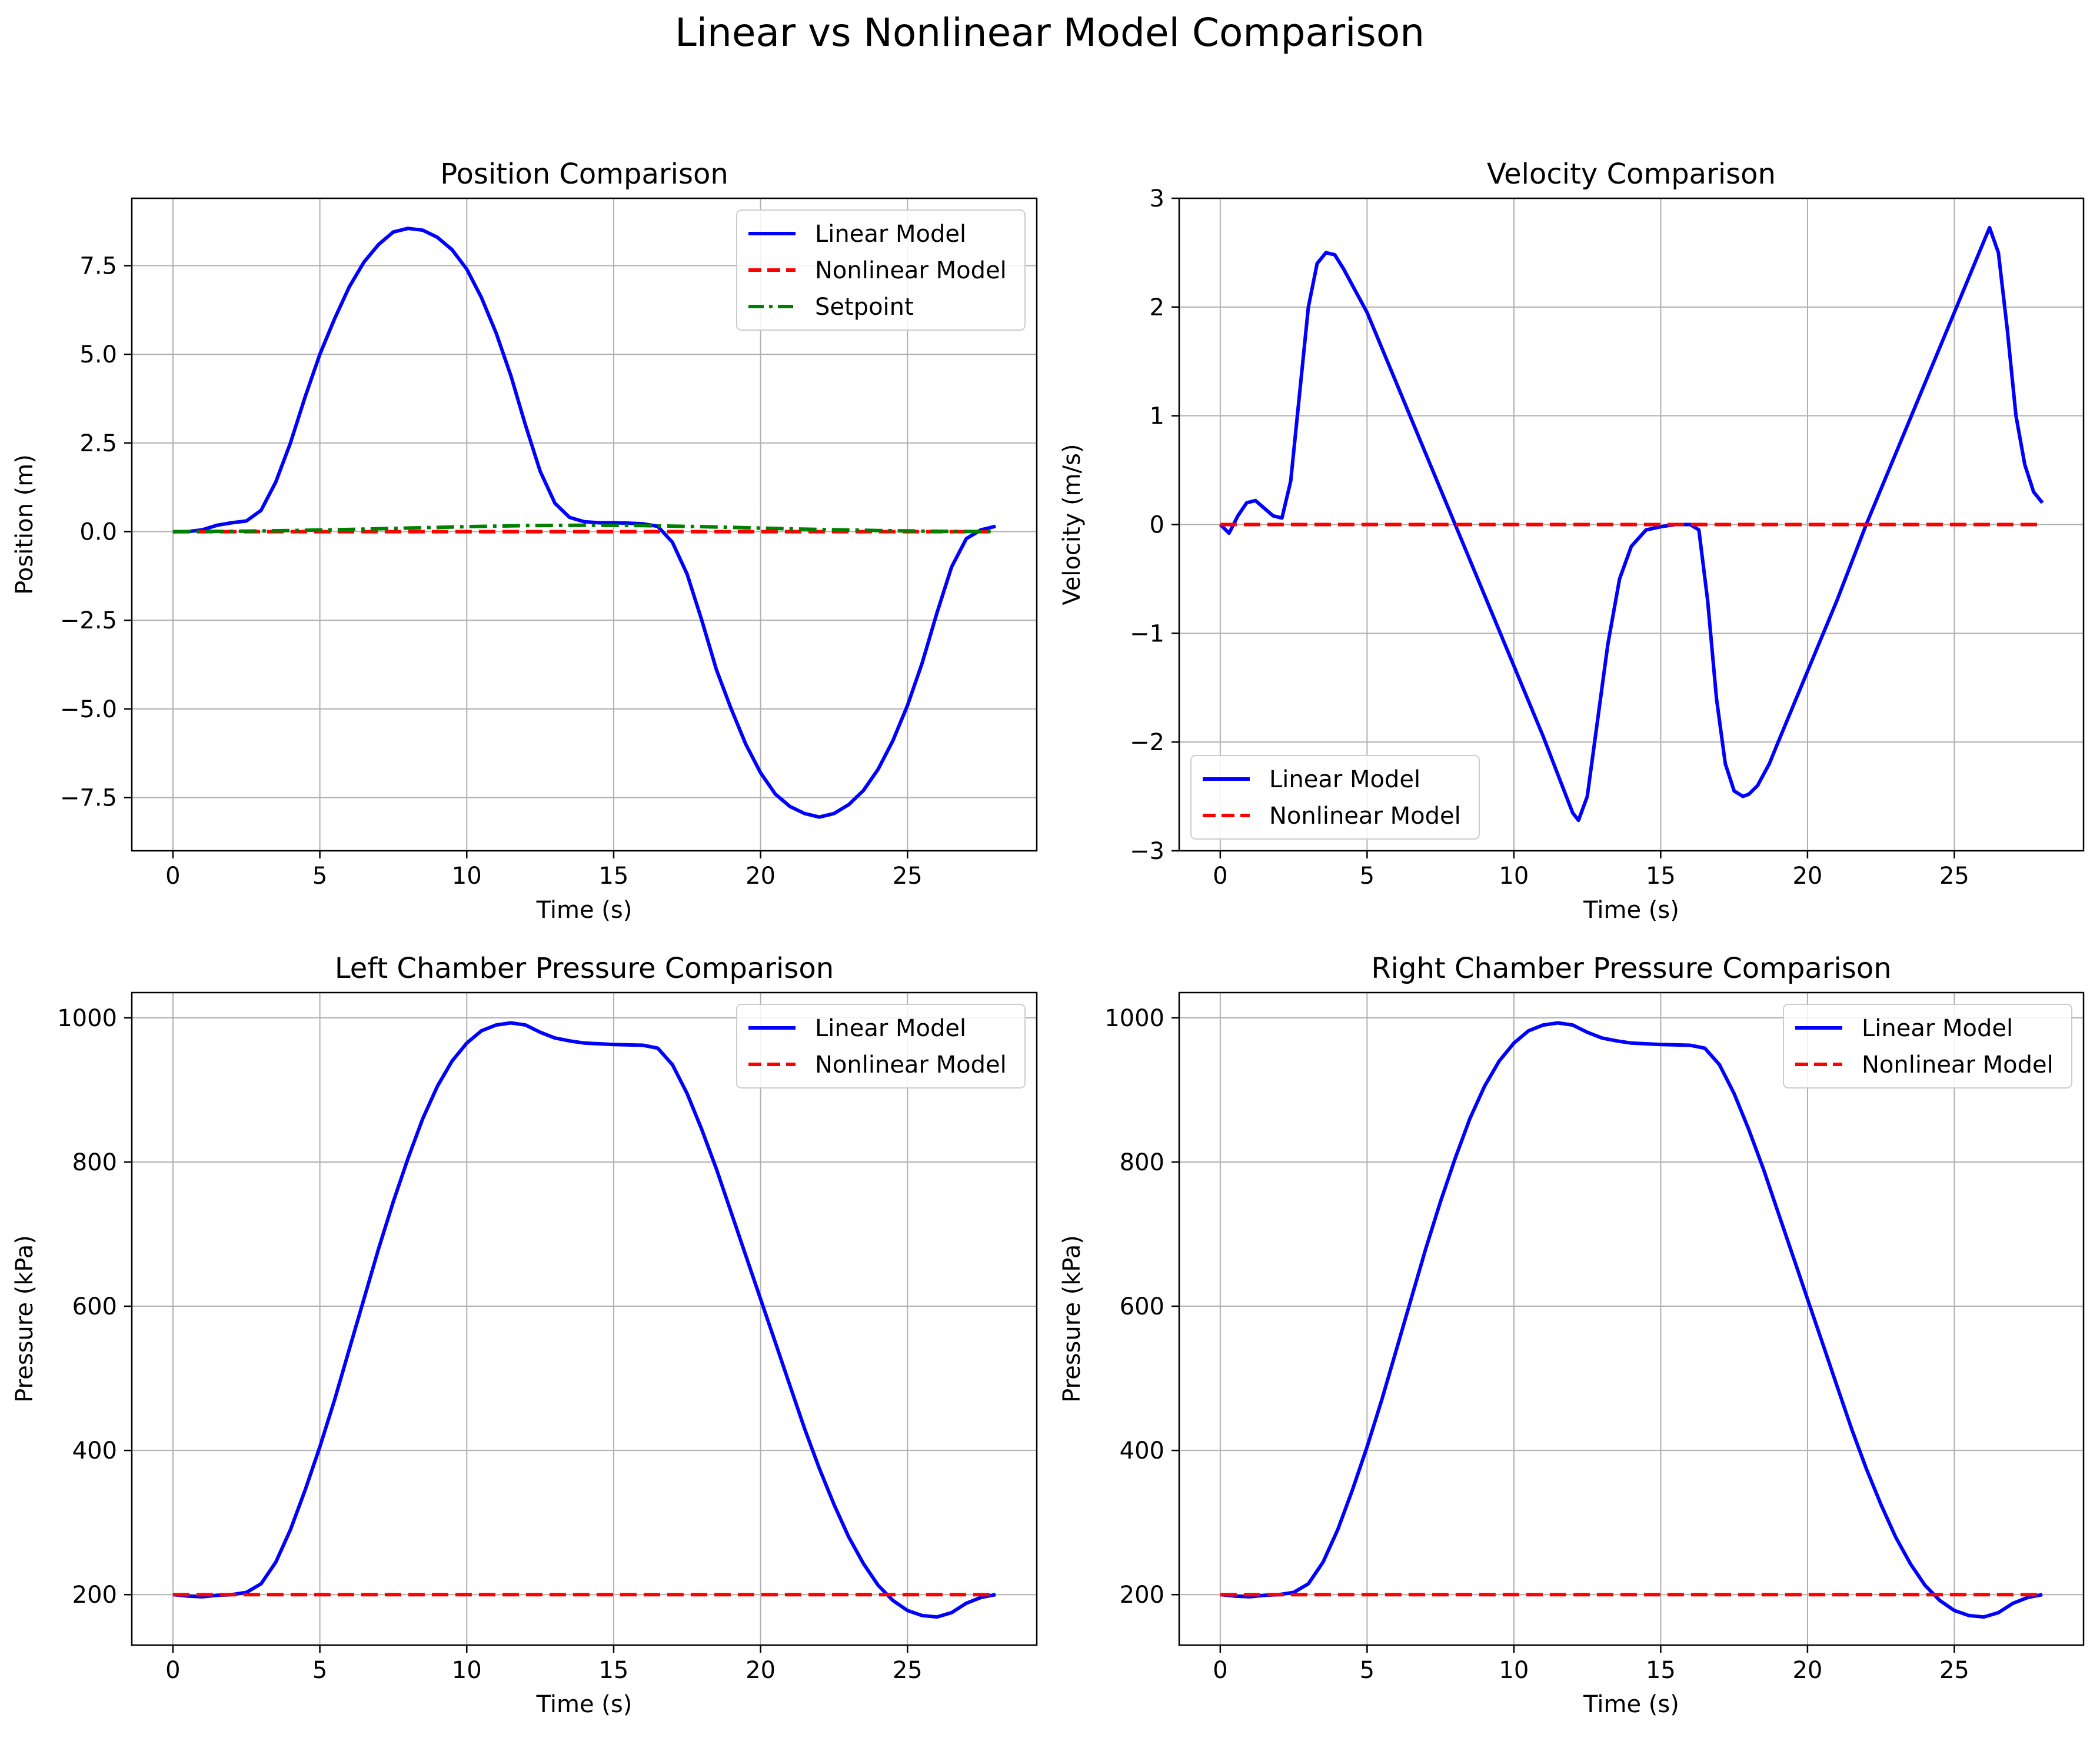 The height and width of the screenshot is (1741, 2100). I want to click on right-pressure-xlabel: Time (s), so click(1631, 1704).